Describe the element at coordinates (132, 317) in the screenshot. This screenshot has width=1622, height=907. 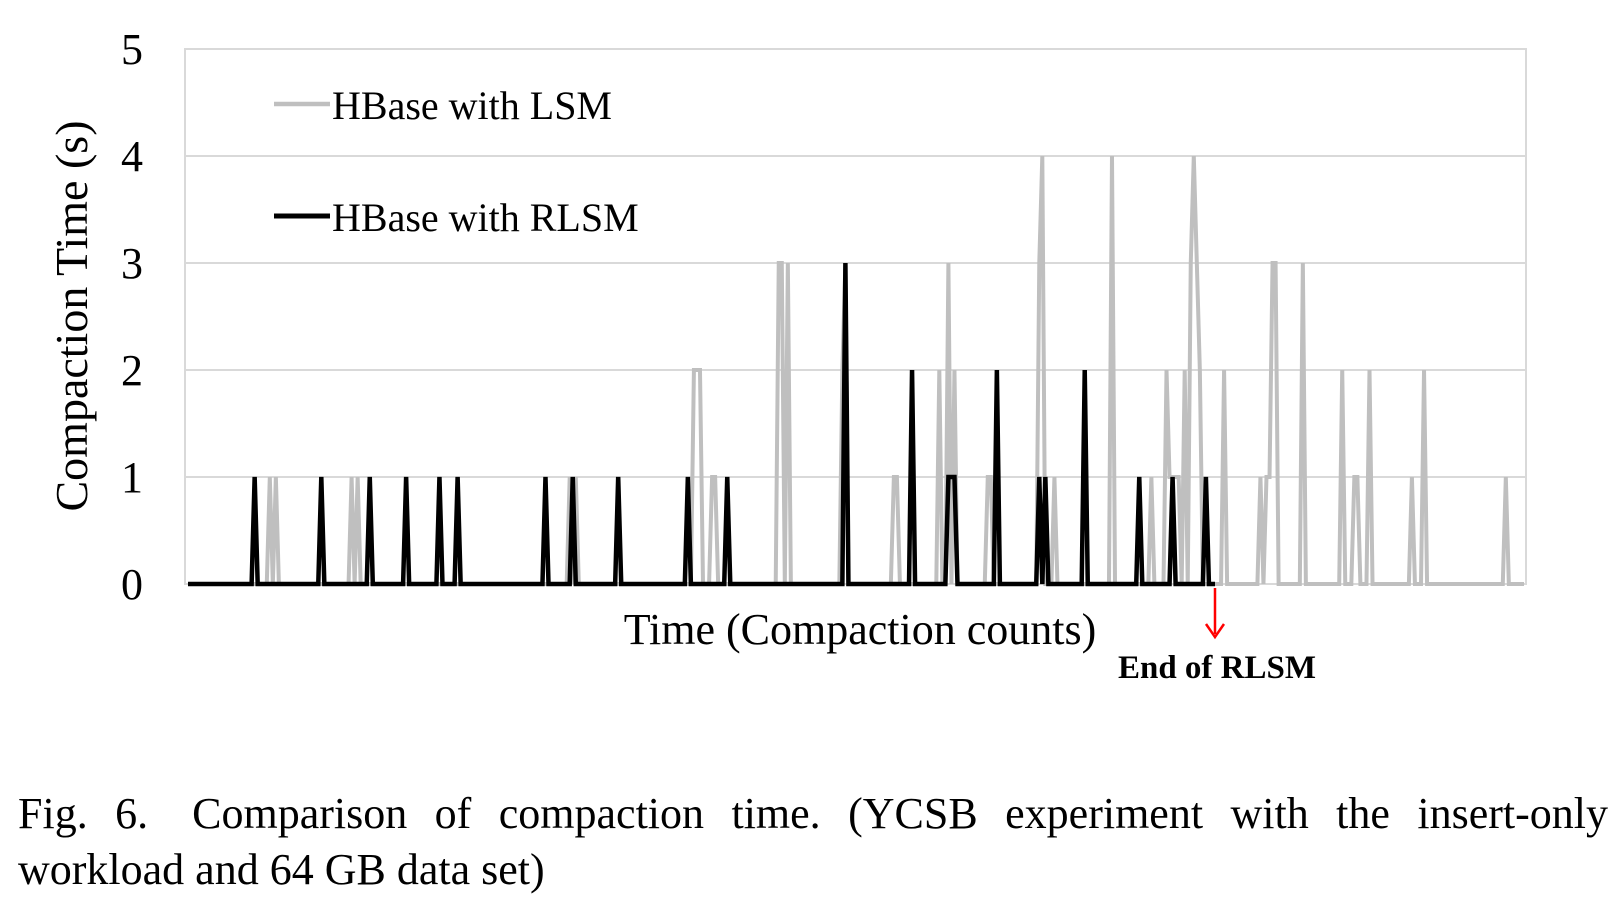
I see `y-tick-labels: 0 1 2 3 4 5` at that location.